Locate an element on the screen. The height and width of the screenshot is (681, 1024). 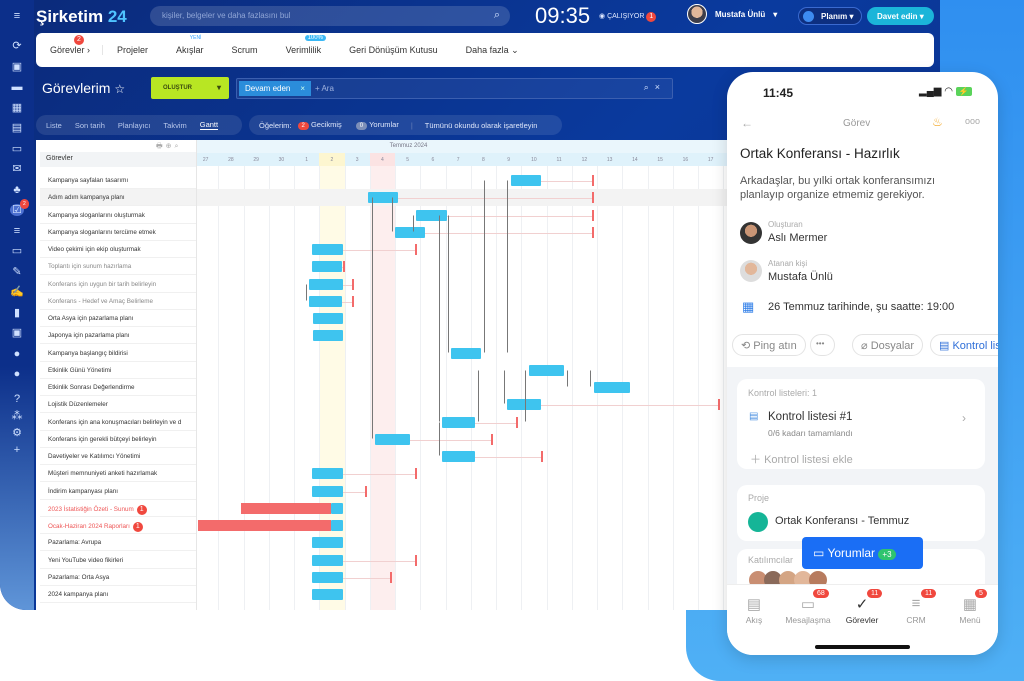
task-row: Kampanya sloganlarını oluşturmak is located at coordinates (118, 215).